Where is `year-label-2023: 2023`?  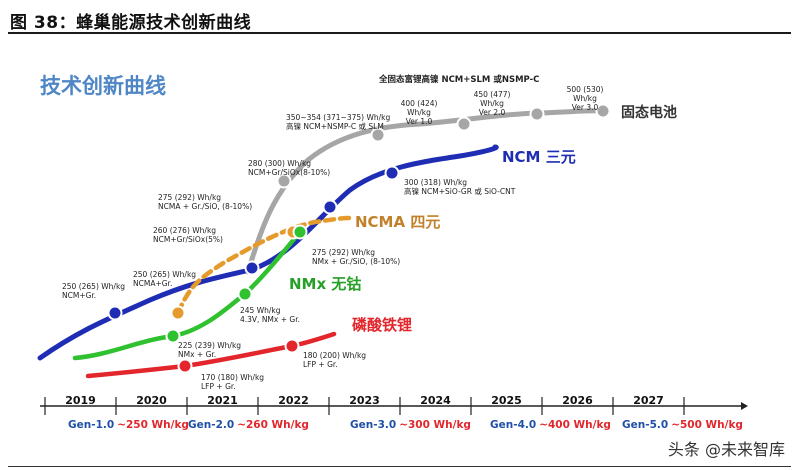
year-label-2023: 2023 is located at coordinates (364, 400).